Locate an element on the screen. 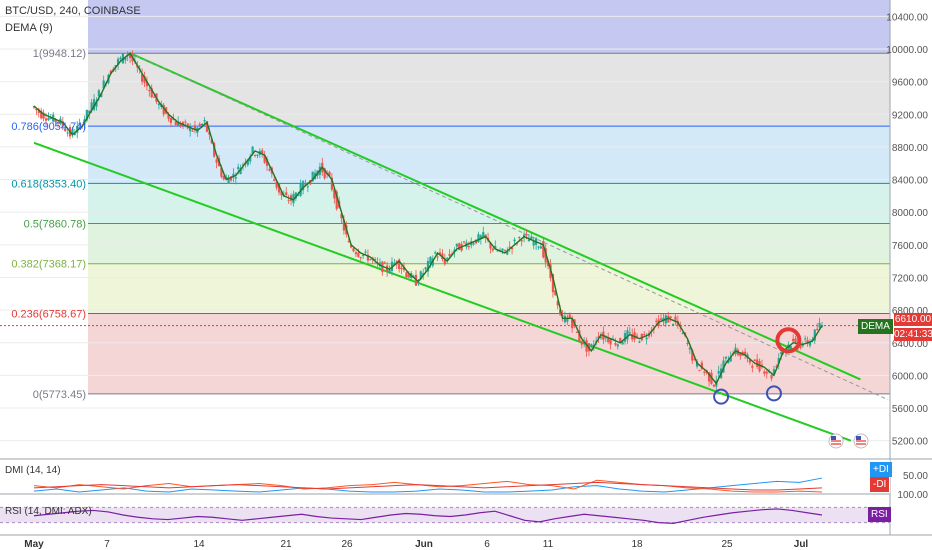 Image resolution: width=932 pixels, height=550 pixels. event-icons is located at coordinates (848, 441).